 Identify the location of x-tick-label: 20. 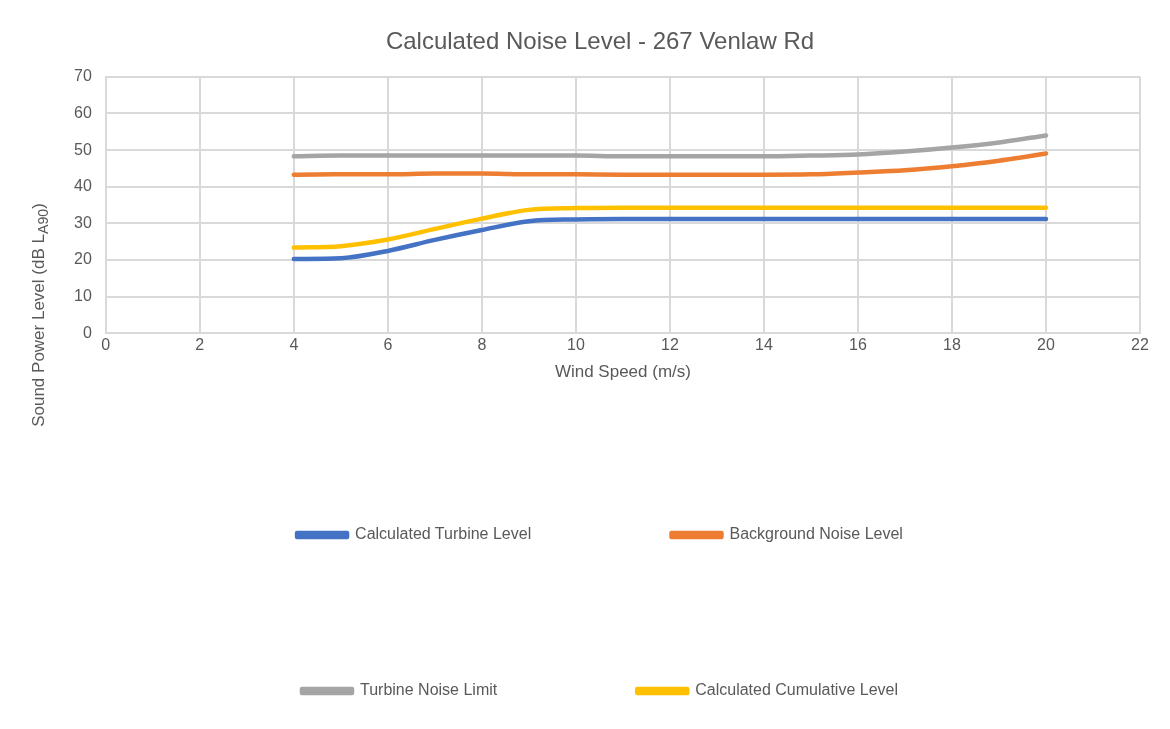
(1046, 345).